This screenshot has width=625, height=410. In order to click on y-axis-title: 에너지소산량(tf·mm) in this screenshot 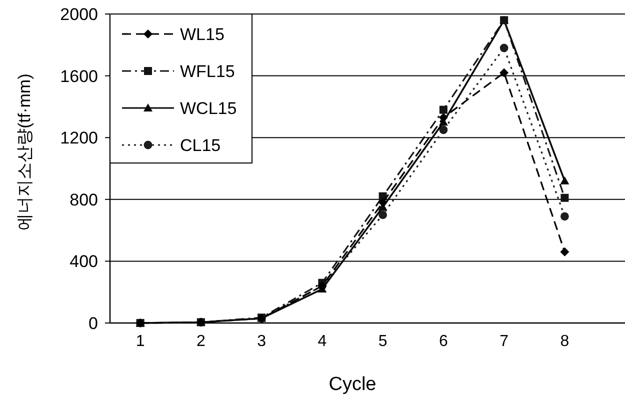, I will do `click(24, 152)`.